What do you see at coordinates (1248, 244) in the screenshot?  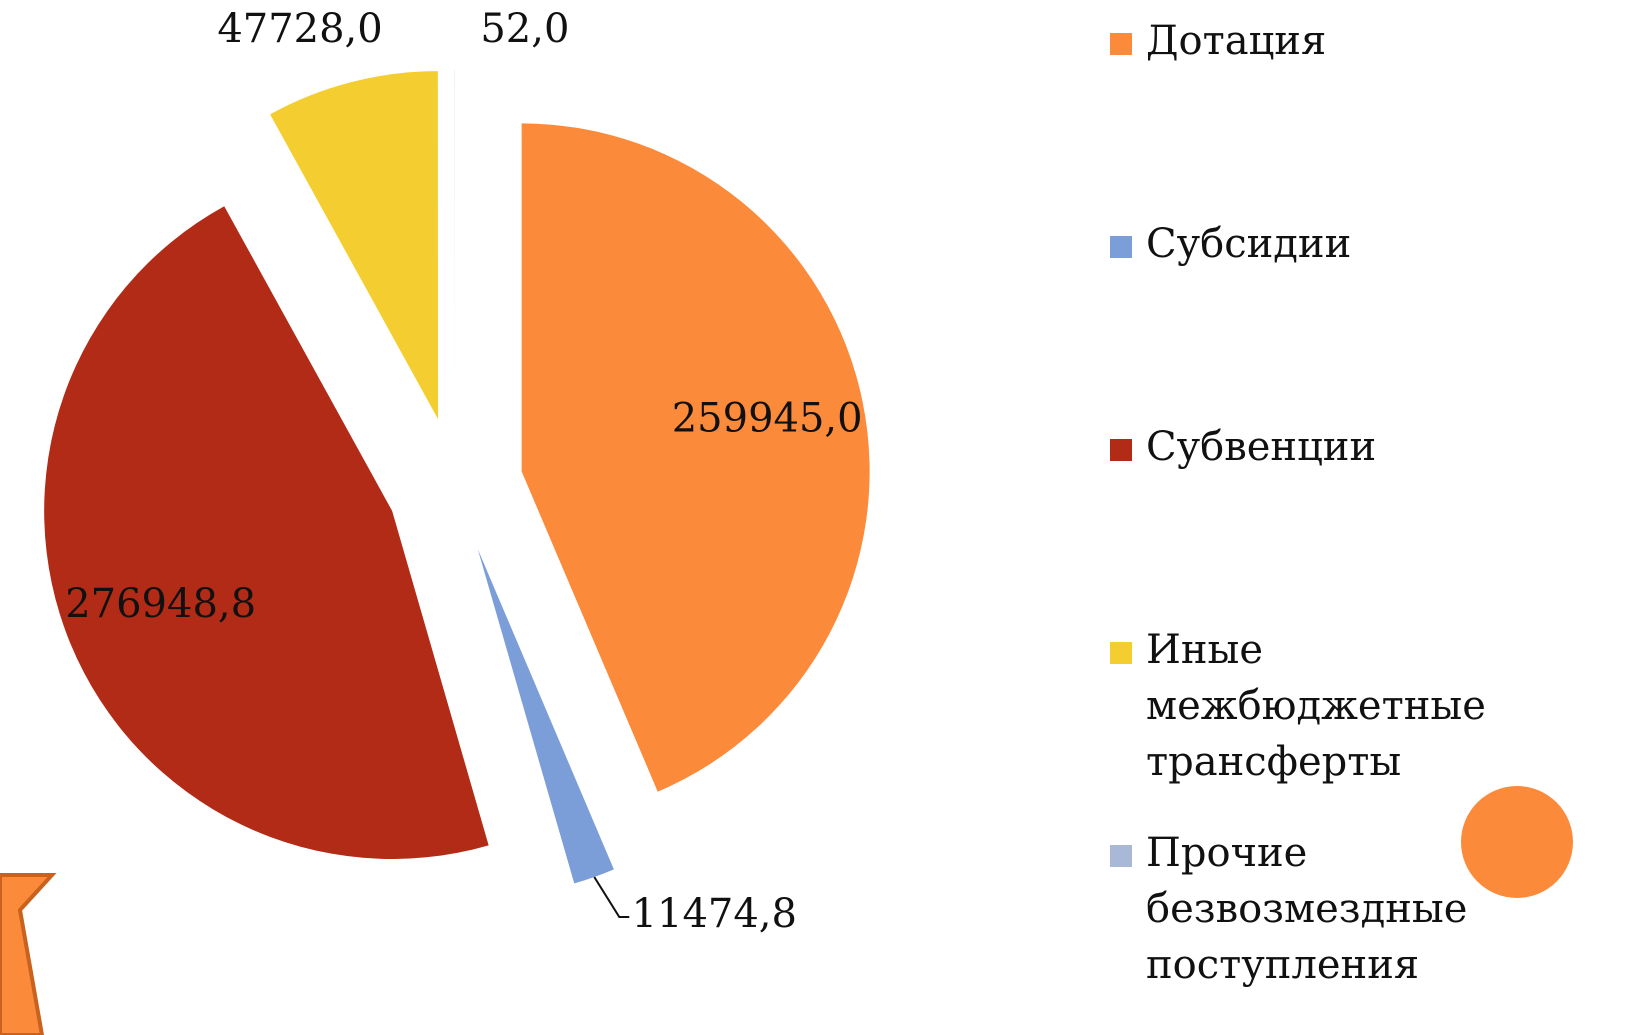 I see `legend-label: Субсидии` at bounding box center [1248, 244].